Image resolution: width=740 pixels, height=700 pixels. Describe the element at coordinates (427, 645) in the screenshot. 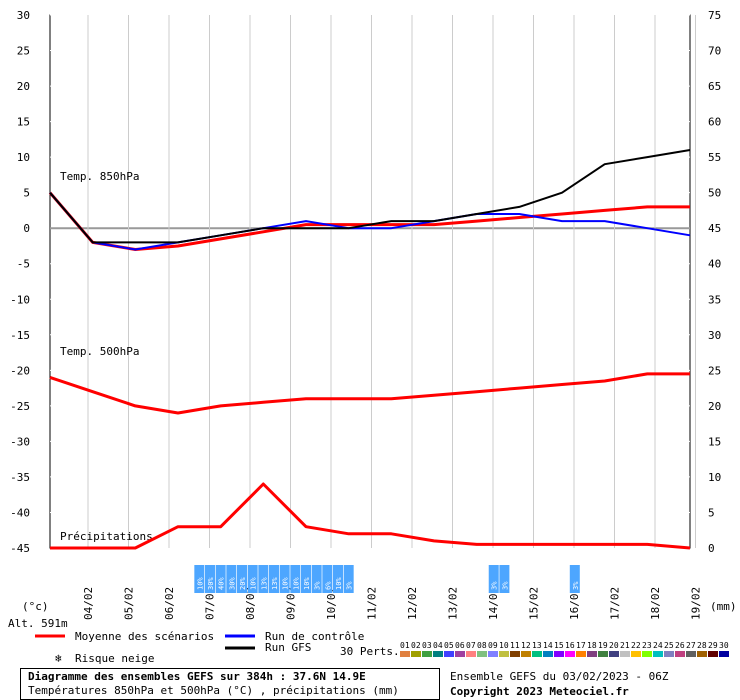

I see `pert-number: 03` at that location.